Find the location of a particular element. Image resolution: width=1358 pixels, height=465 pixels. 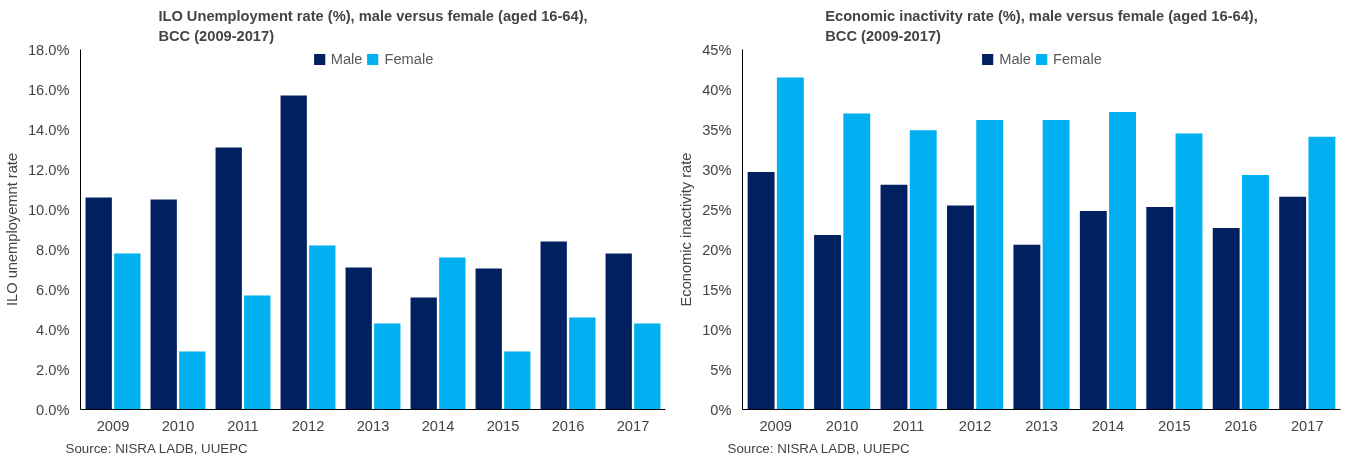

y-tick-label: 25% is located at coordinates (717, 209).